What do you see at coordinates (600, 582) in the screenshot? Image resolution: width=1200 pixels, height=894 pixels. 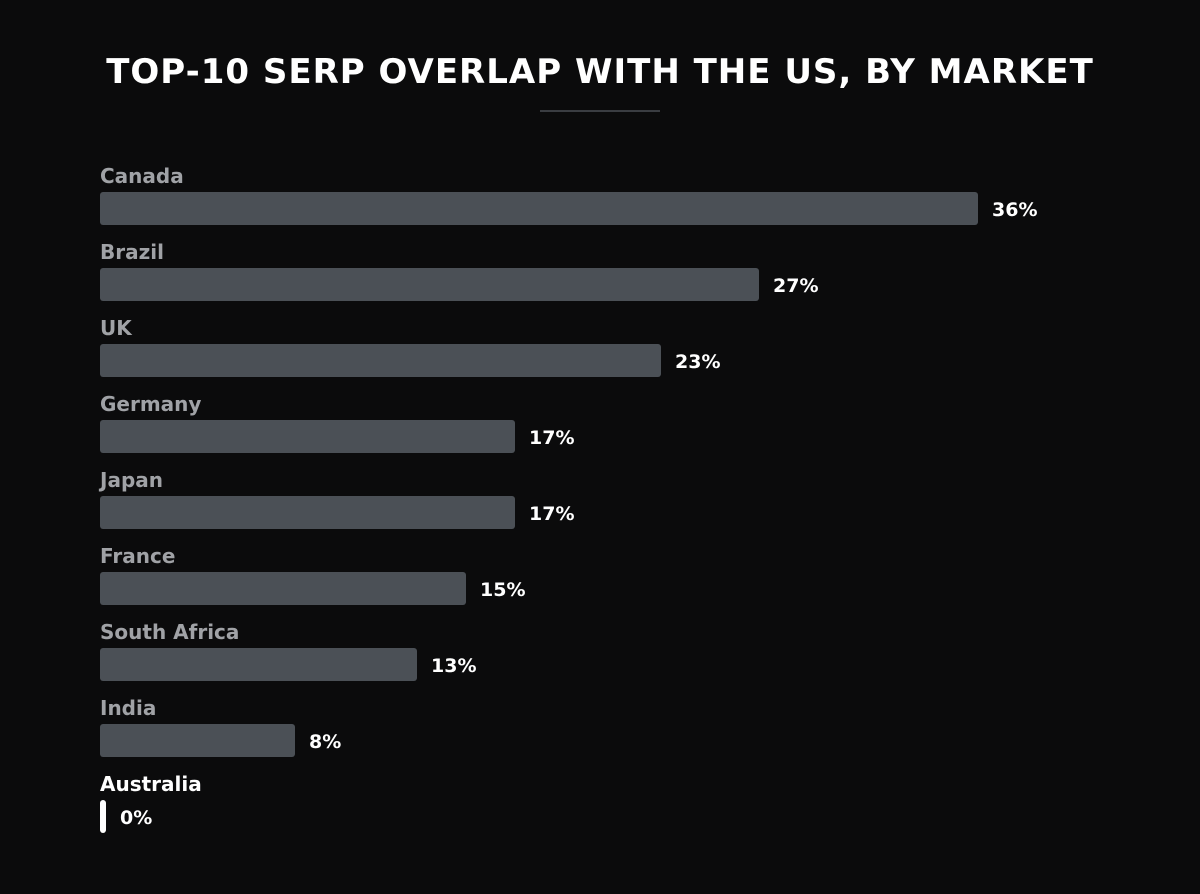 I see `bar-row: France 15%` at bounding box center [600, 582].